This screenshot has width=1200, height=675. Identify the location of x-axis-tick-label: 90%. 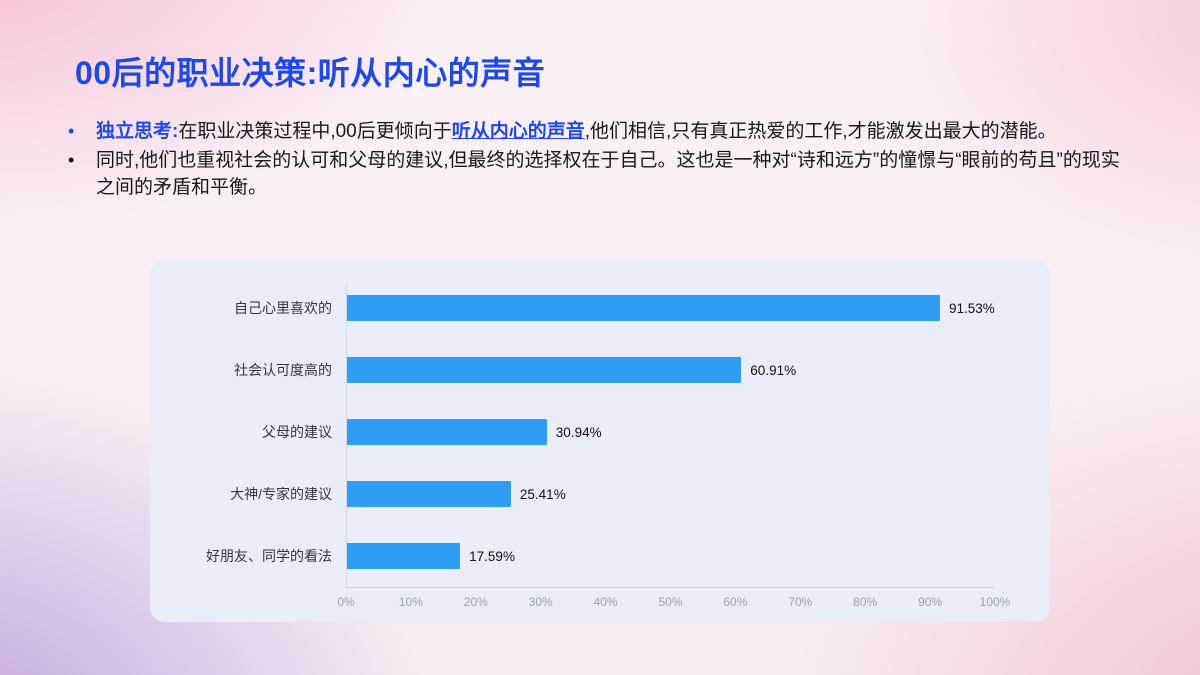
(930, 602).